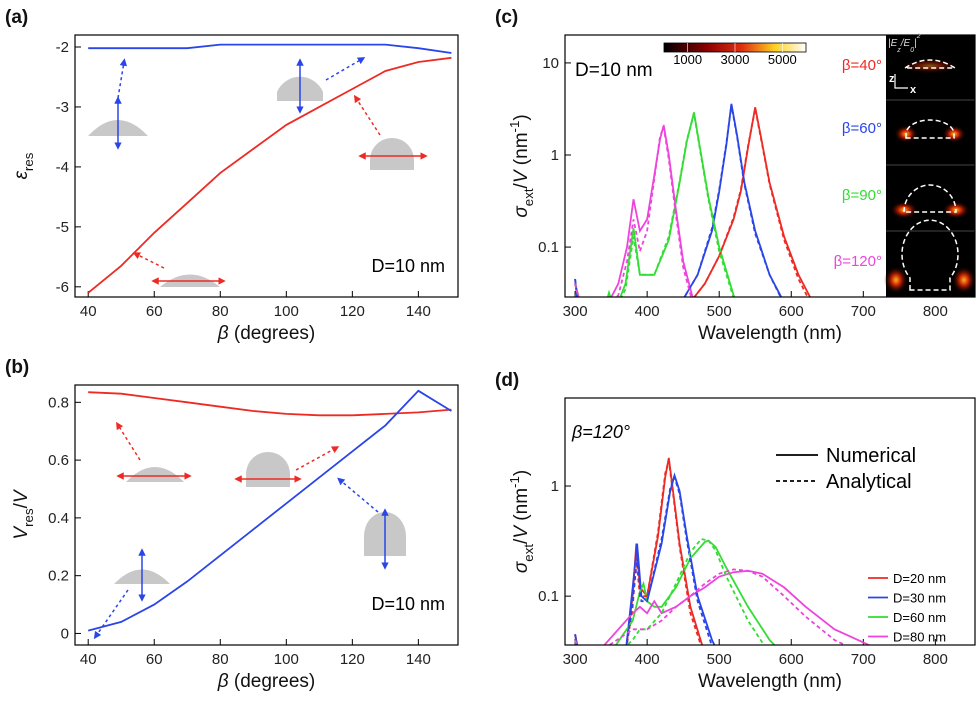 This screenshot has height=722, width=979. Describe the element at coordinates (863, 311) in the screenshot. I see `x-tick-label: 700` at that location.